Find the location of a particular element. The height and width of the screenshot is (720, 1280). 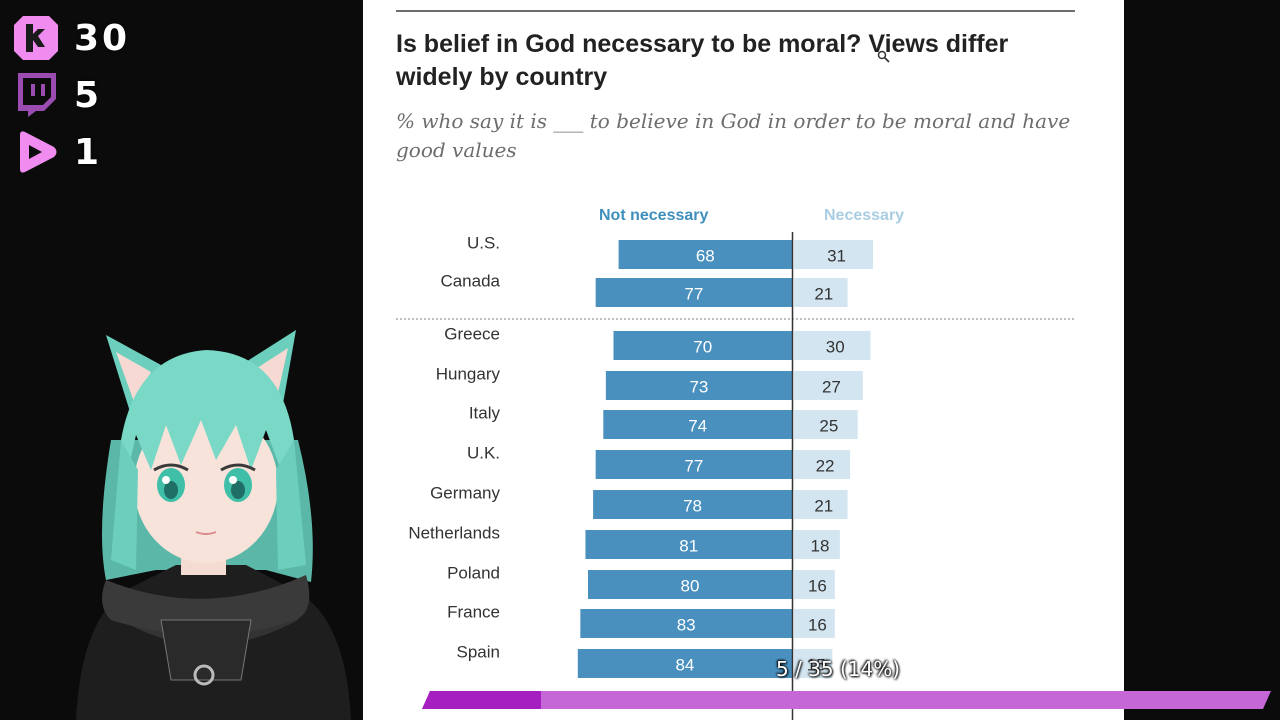

value-label-not-necessary: 80 is located at coordinates (690, 586).